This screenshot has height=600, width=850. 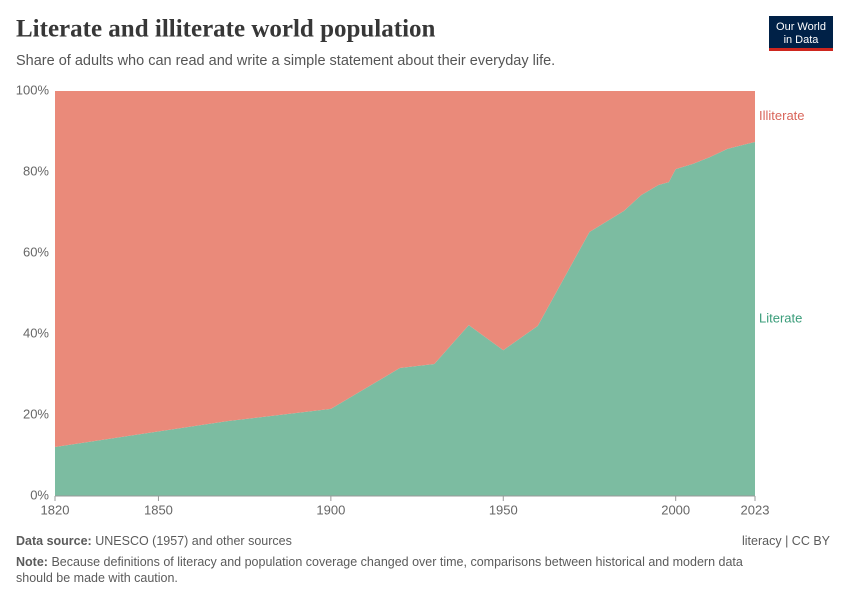 What do you see at coordinates (193, 541) in the screenshot?
I see `source-text: UNESCO (1957) and other sources` at bounding box center [193, 541].